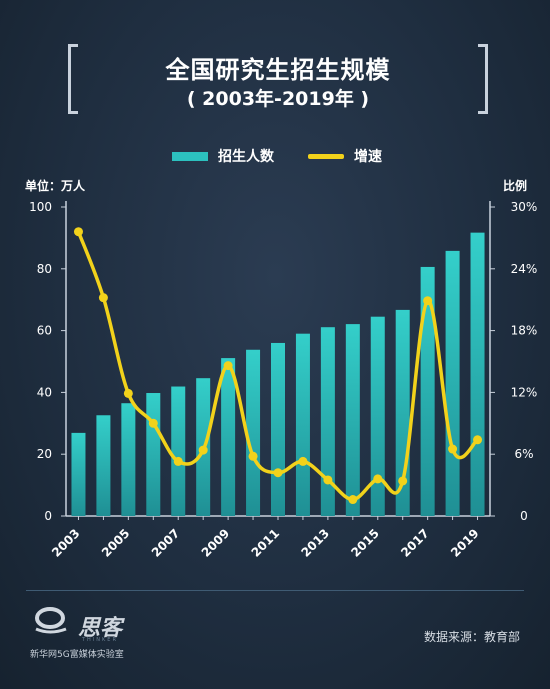 Image resolution: width=550 pixels, height=689 pixels. I want to click on x-tick-label: 2003, so click(66, 543).